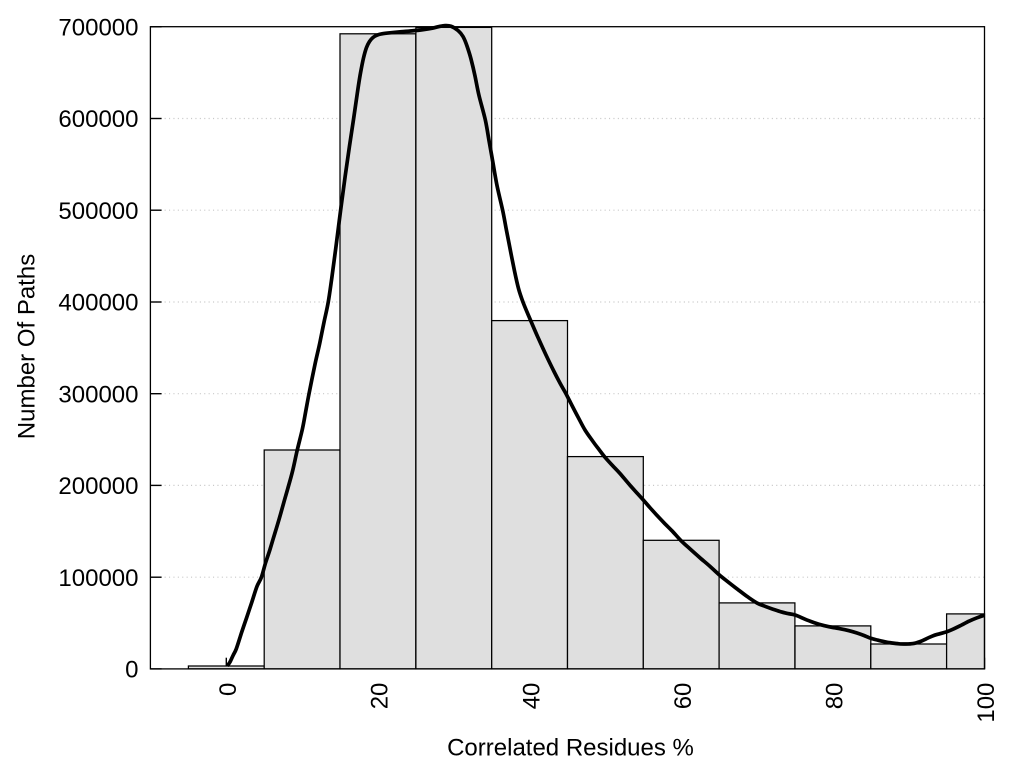  Describe the element at coordinates (683, 696) in the screenshot. I see `svg-text: 60` at that location.